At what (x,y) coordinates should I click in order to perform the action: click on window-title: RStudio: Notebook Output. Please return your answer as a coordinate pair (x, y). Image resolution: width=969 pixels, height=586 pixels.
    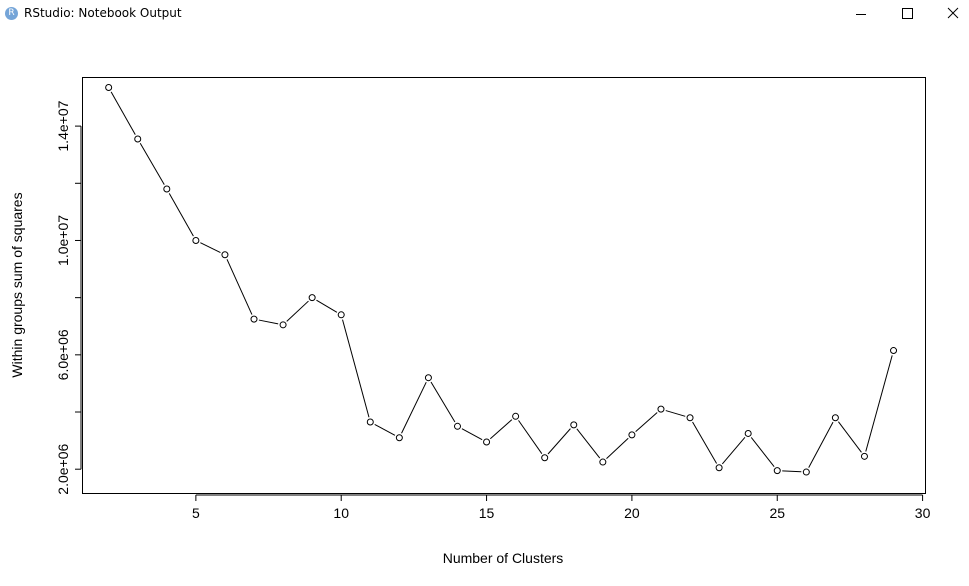
    Looking at the image, I should click on (103, 13).